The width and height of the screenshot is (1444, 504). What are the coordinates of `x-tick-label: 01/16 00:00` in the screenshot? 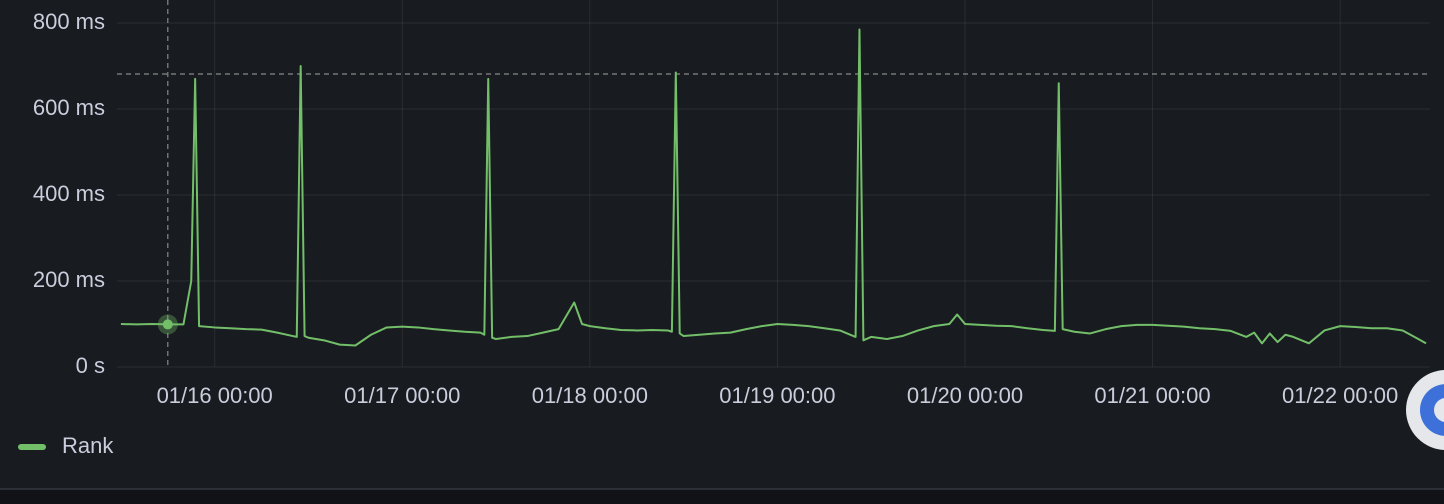 It's located at (215, 395).